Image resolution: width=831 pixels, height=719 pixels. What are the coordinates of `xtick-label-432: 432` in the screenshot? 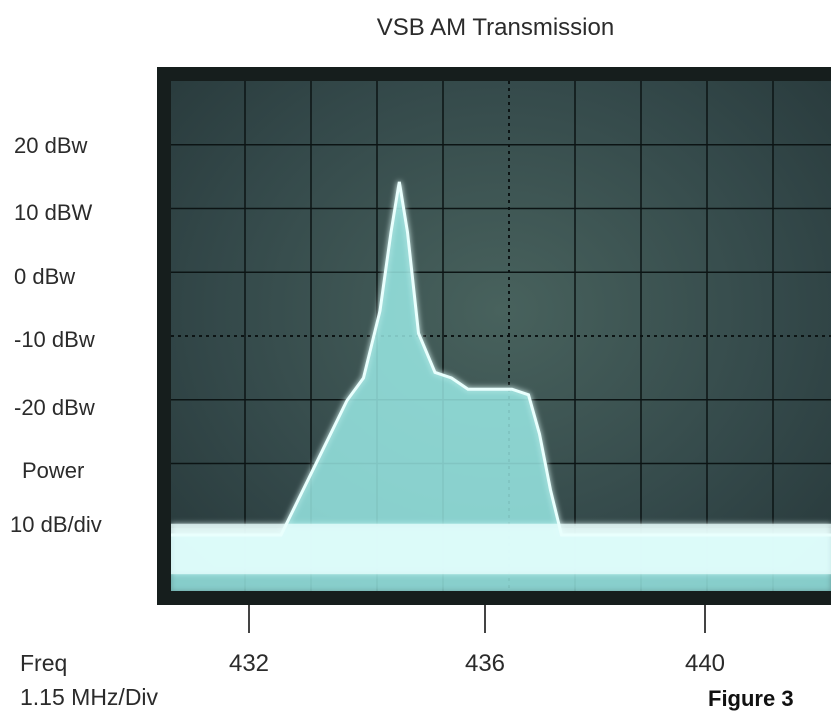 It's located at (249, 663).